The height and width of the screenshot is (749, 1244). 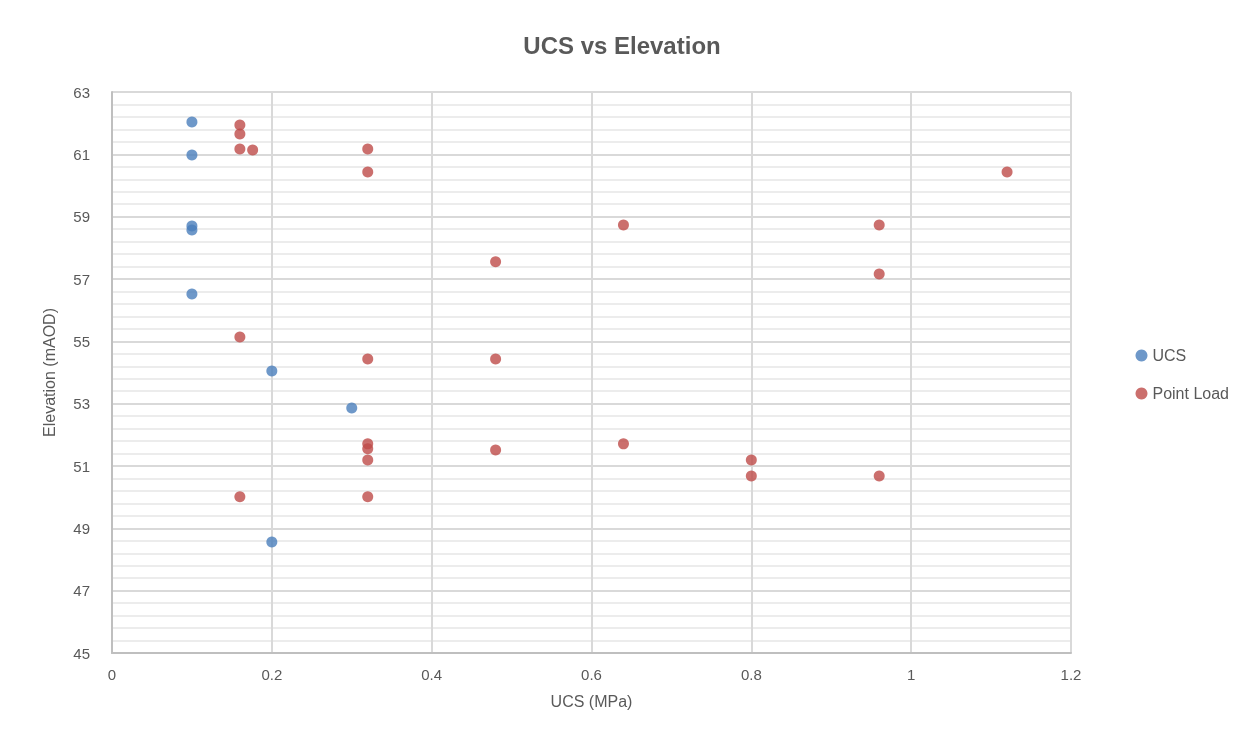 What do you see at coordinates (81, 404) in the screenshot?
I see `y-tick-label: 53` at bounding box center [81, 404].